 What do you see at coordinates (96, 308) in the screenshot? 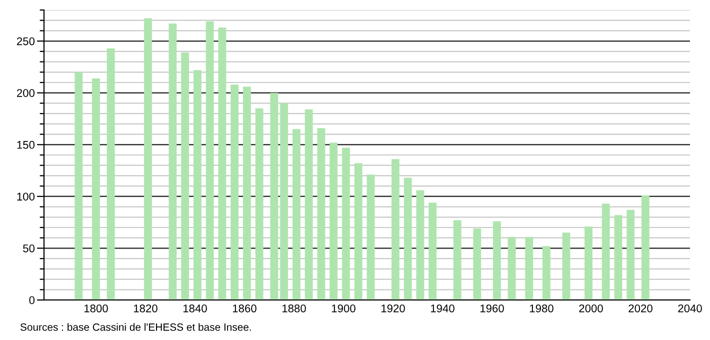
I see `x-tick-label: 1800` at bounding box center [96, 308].